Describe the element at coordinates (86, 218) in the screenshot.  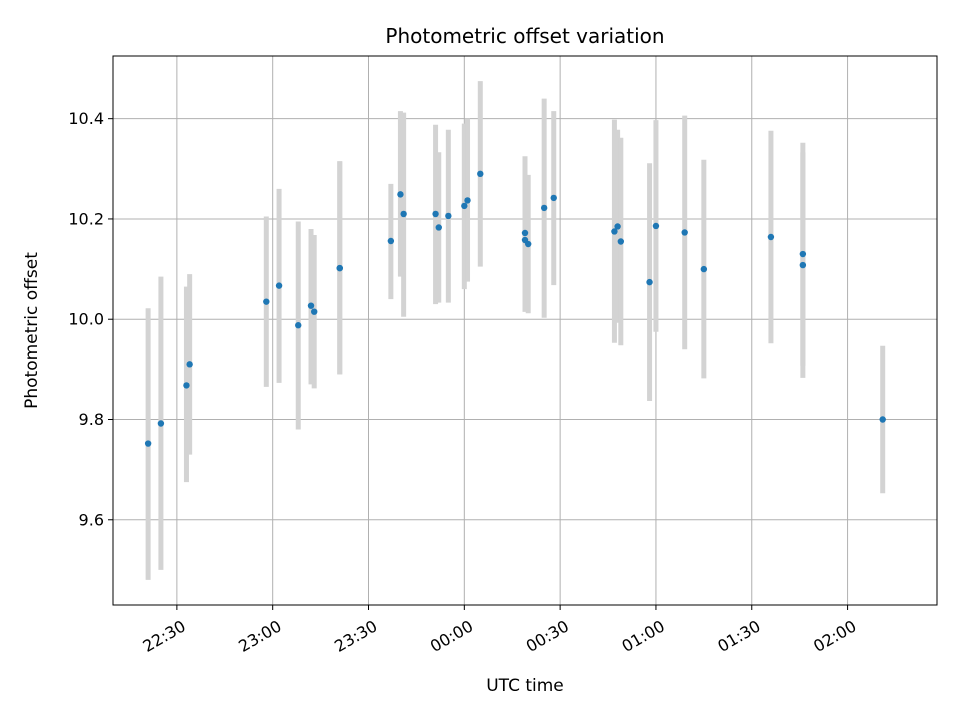
I see `y-tick-label: 10.2` at that location.